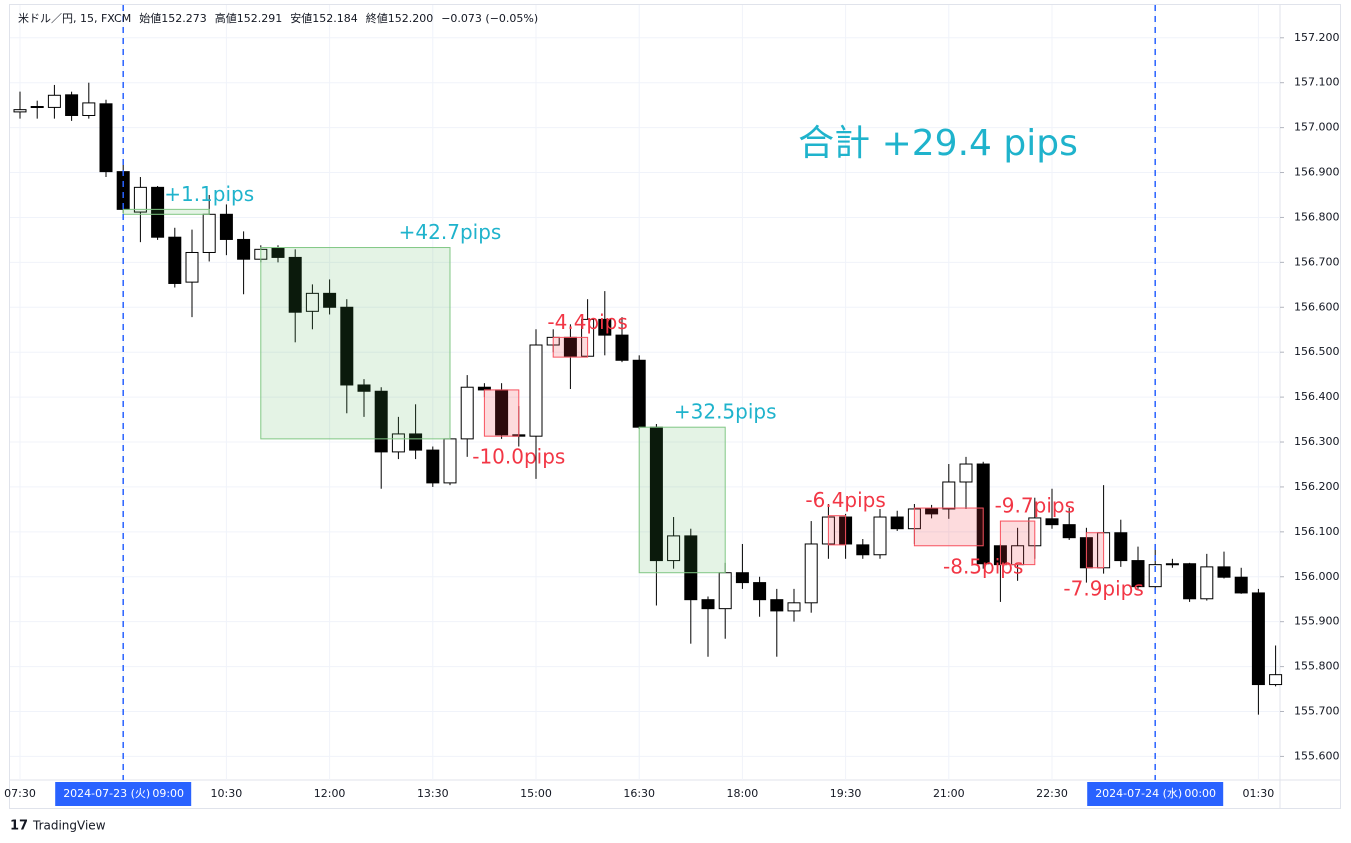 Image resolution: width=1351 pixels, height=843 pixels. Describe the element at coordinates (1200, 793) in the screenshot. I see `x-tick-label: 00:00` at that location.